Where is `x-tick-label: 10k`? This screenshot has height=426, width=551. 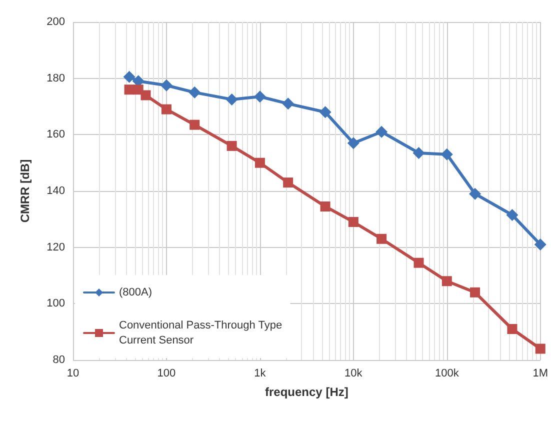 x-tick-label: 10k is located at coordinates (353, 374).